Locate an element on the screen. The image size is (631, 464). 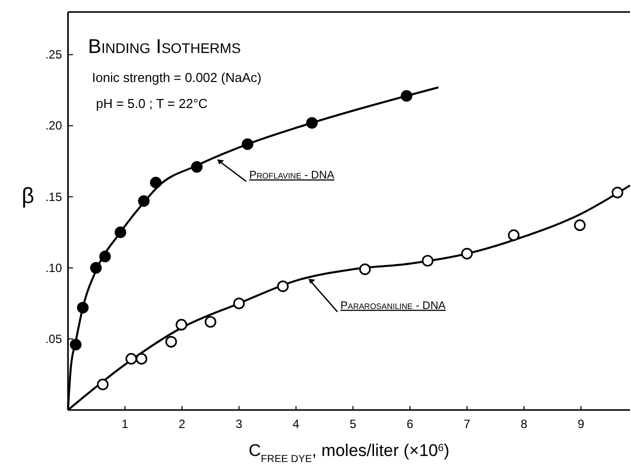
y-tick-label: .05 is located at coordinates (53, 339).